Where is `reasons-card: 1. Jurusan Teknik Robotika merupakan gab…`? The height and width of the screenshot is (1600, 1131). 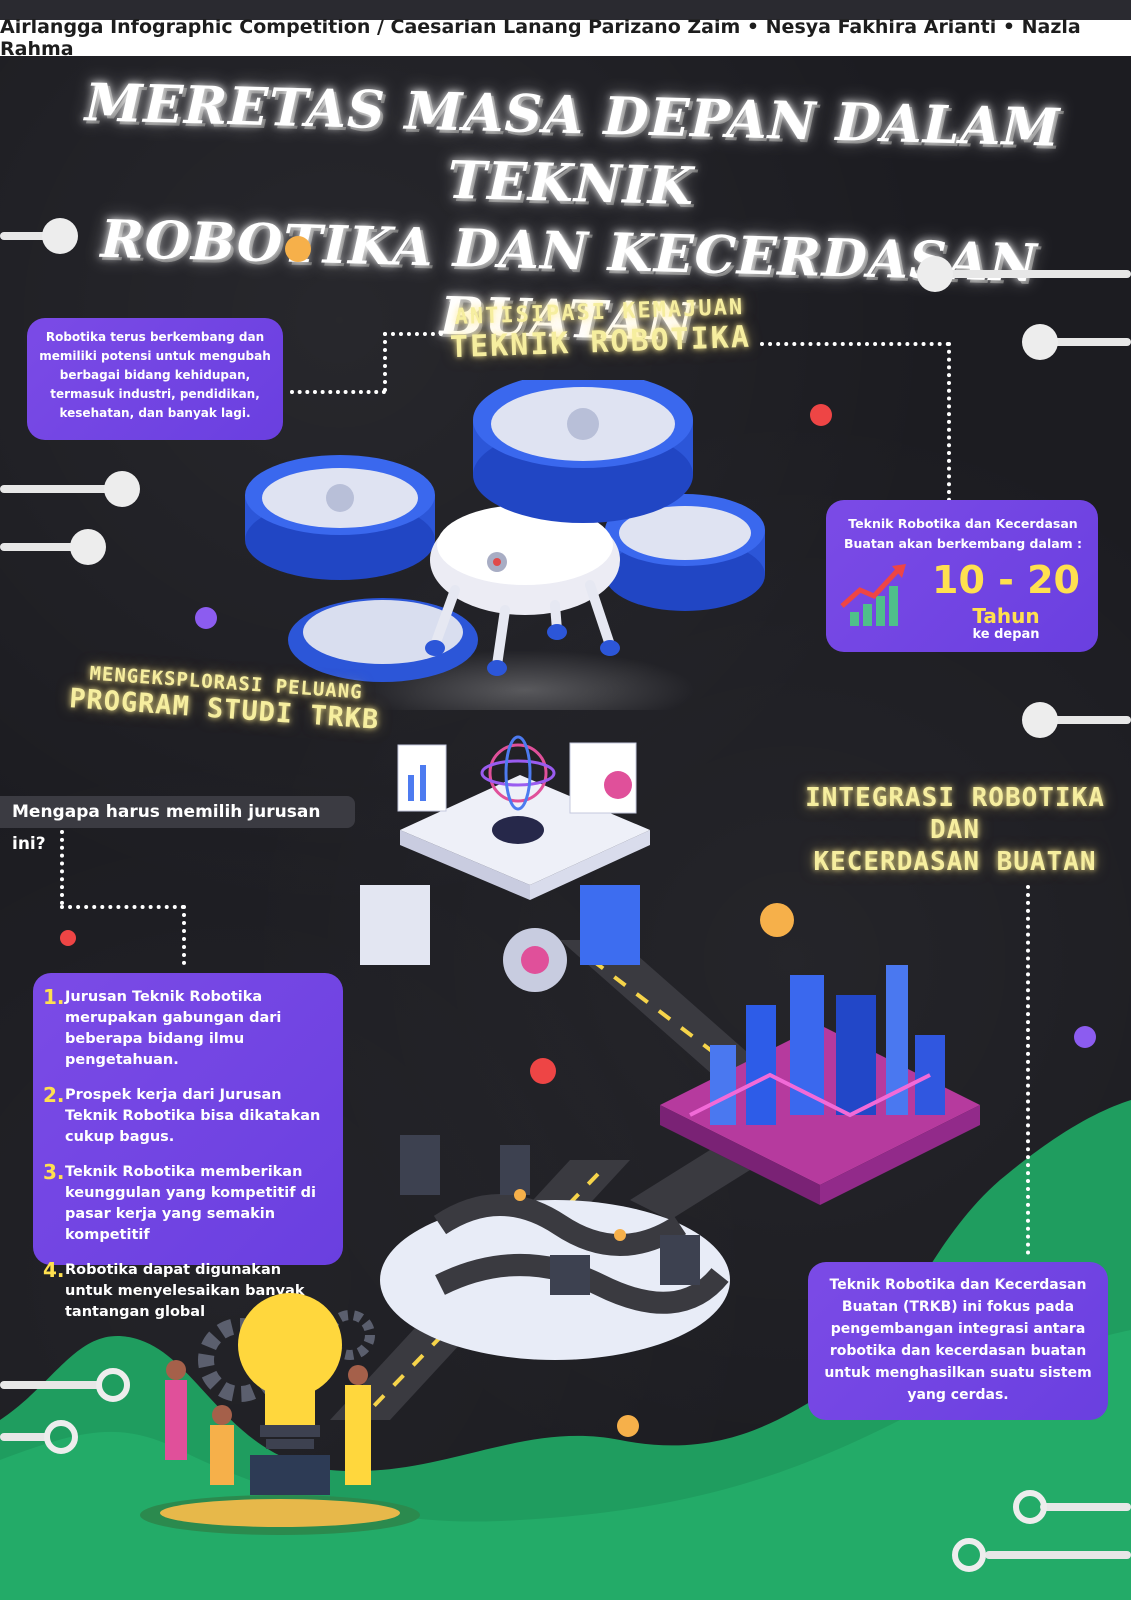
reasons-card: 1. Jurusan Teknik Robotika merupakan gab… is located at coordinates (188, 1146).